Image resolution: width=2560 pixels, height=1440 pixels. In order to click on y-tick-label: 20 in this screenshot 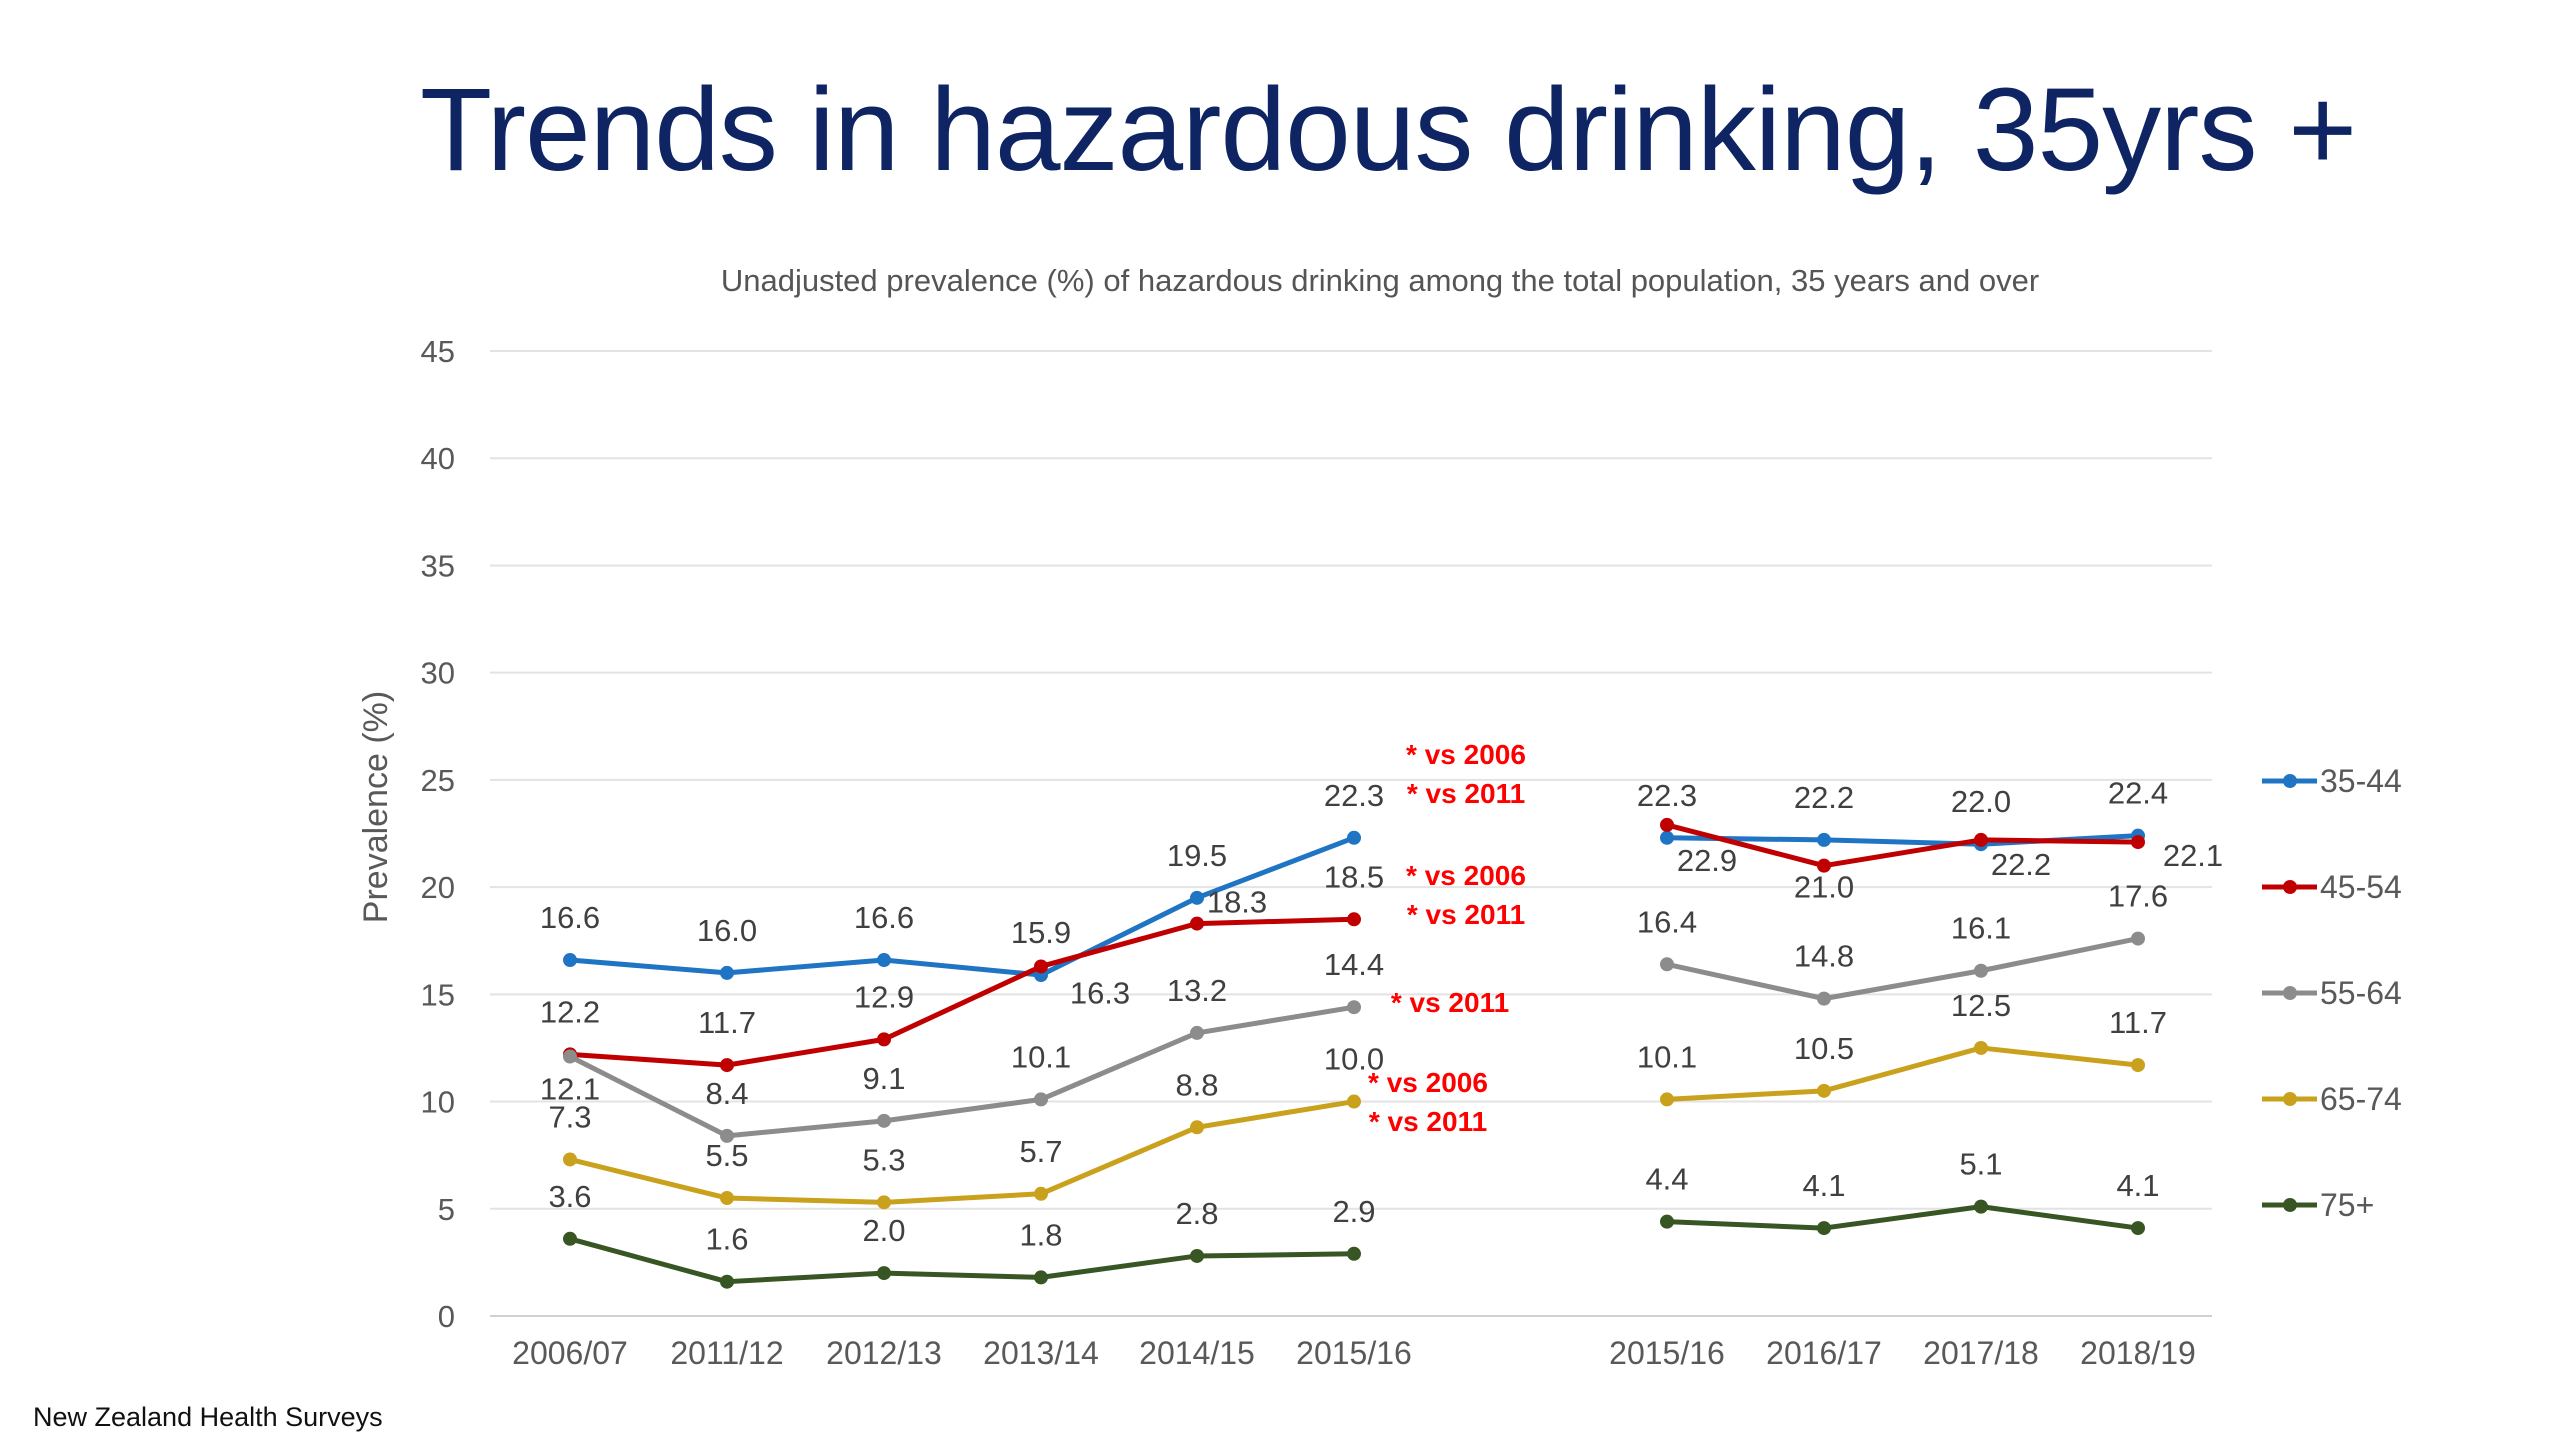, I will do `click(438, 887)`.